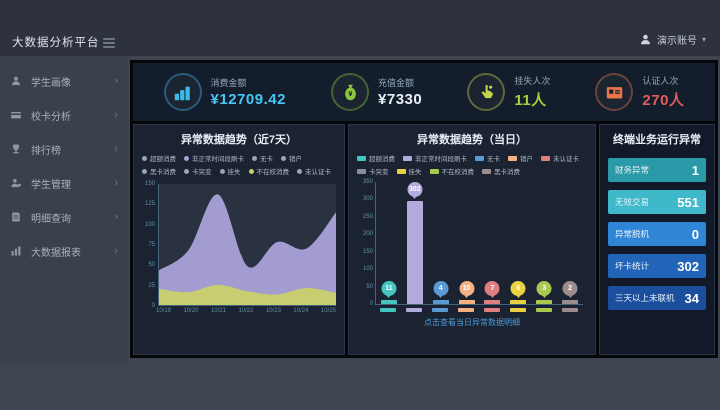 This screenshot has width=720, height=410. Describe the element at coordinates (350, 92) in the screenshot. I see `moneybag-icon: ¥` at that location.